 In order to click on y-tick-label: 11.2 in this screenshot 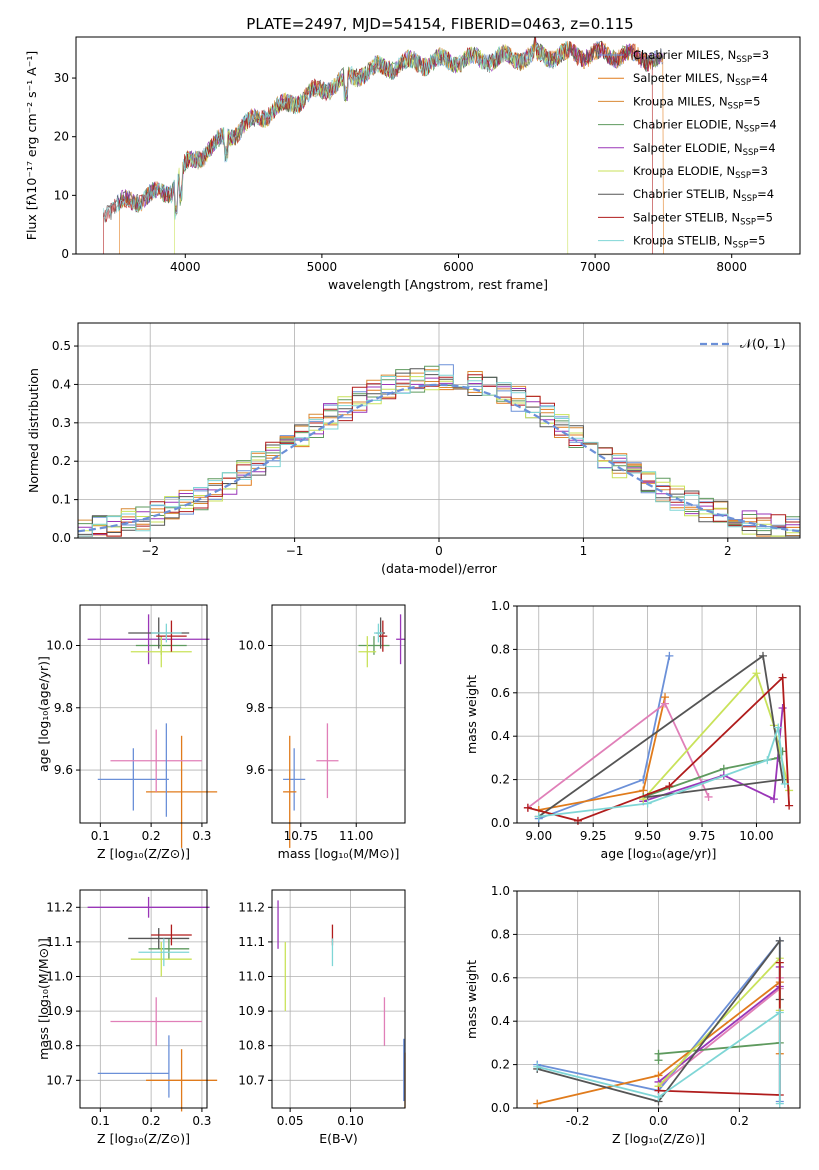, I will do `click(251, 907)`.